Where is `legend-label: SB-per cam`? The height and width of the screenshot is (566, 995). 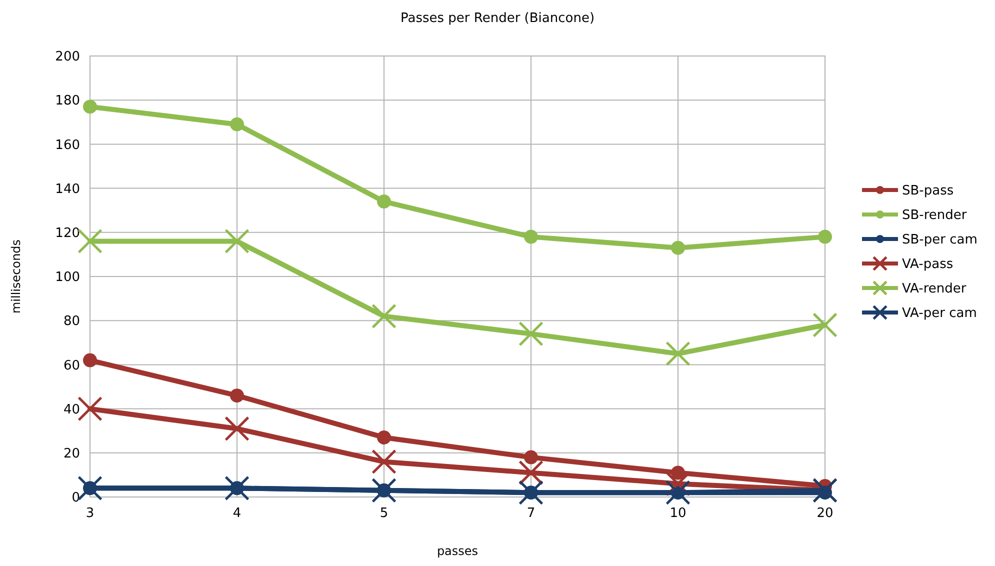
legend-label: SB-per cam is located at coordinates (940, 240).